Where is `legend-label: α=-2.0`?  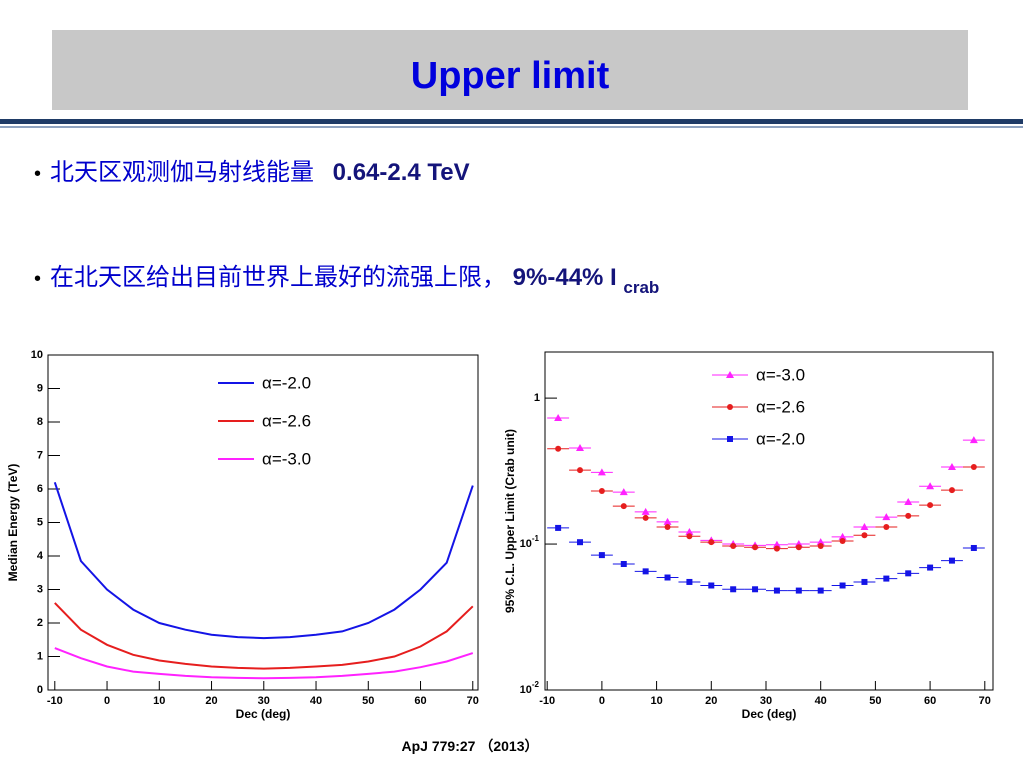
legend-label: α=-2.0 is located at coordinates (286, 382).